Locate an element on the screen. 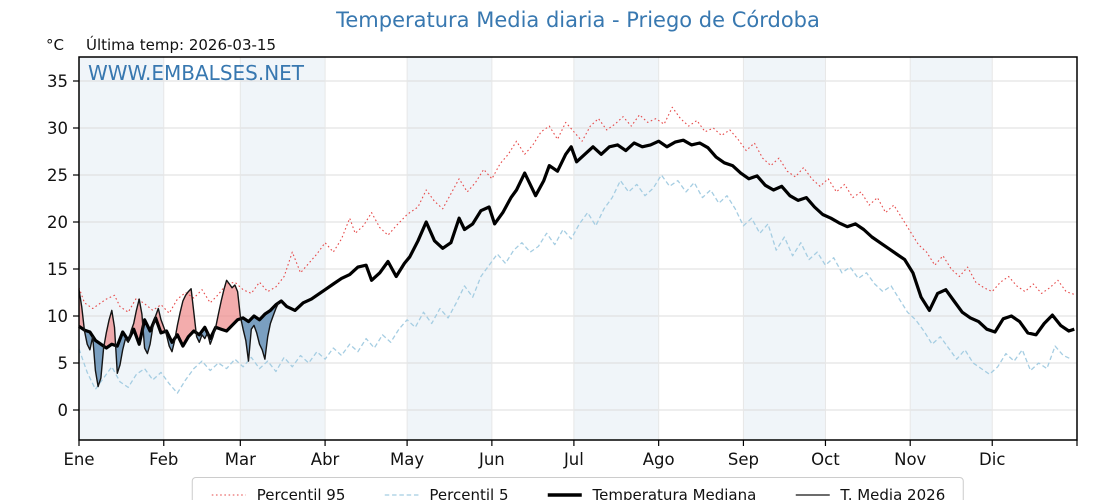 The width and height of the screenshot is (1120, 500). x-tick-label: Mar is located at coordinates (240, 459).